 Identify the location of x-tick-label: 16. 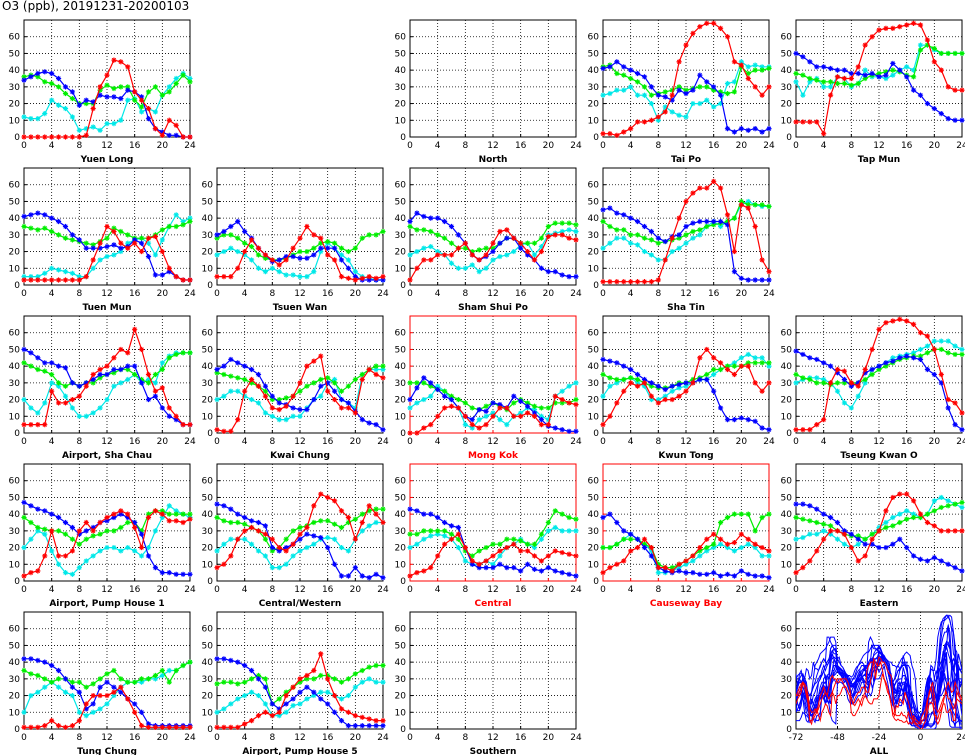
(907, 442).